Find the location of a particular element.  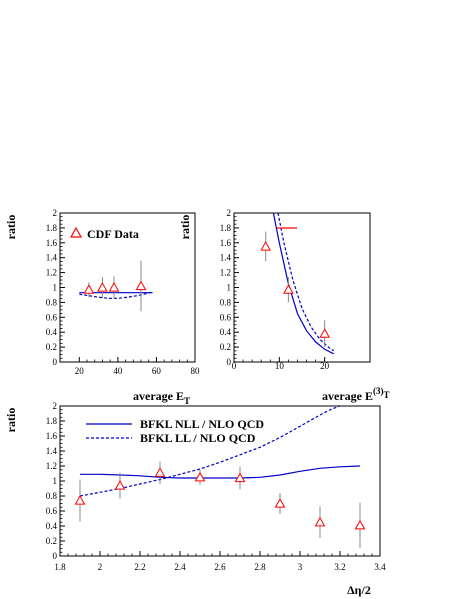

legend-label: BFKL LL / NLO QCD is located at coordinates (198, 438).